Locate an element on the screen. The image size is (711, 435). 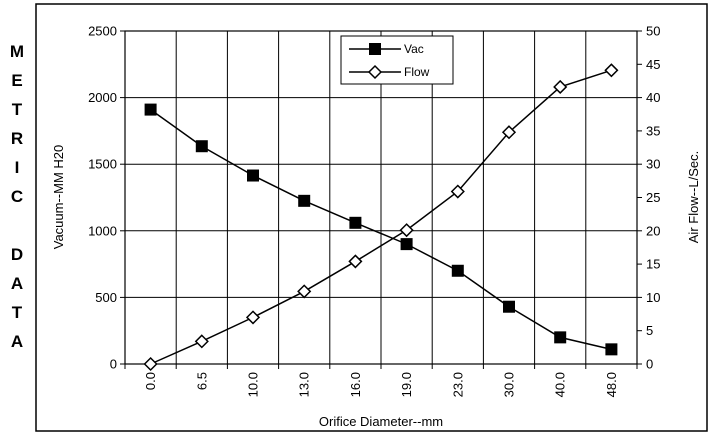
legend-vac-marker is located at coordinates (375, 49).